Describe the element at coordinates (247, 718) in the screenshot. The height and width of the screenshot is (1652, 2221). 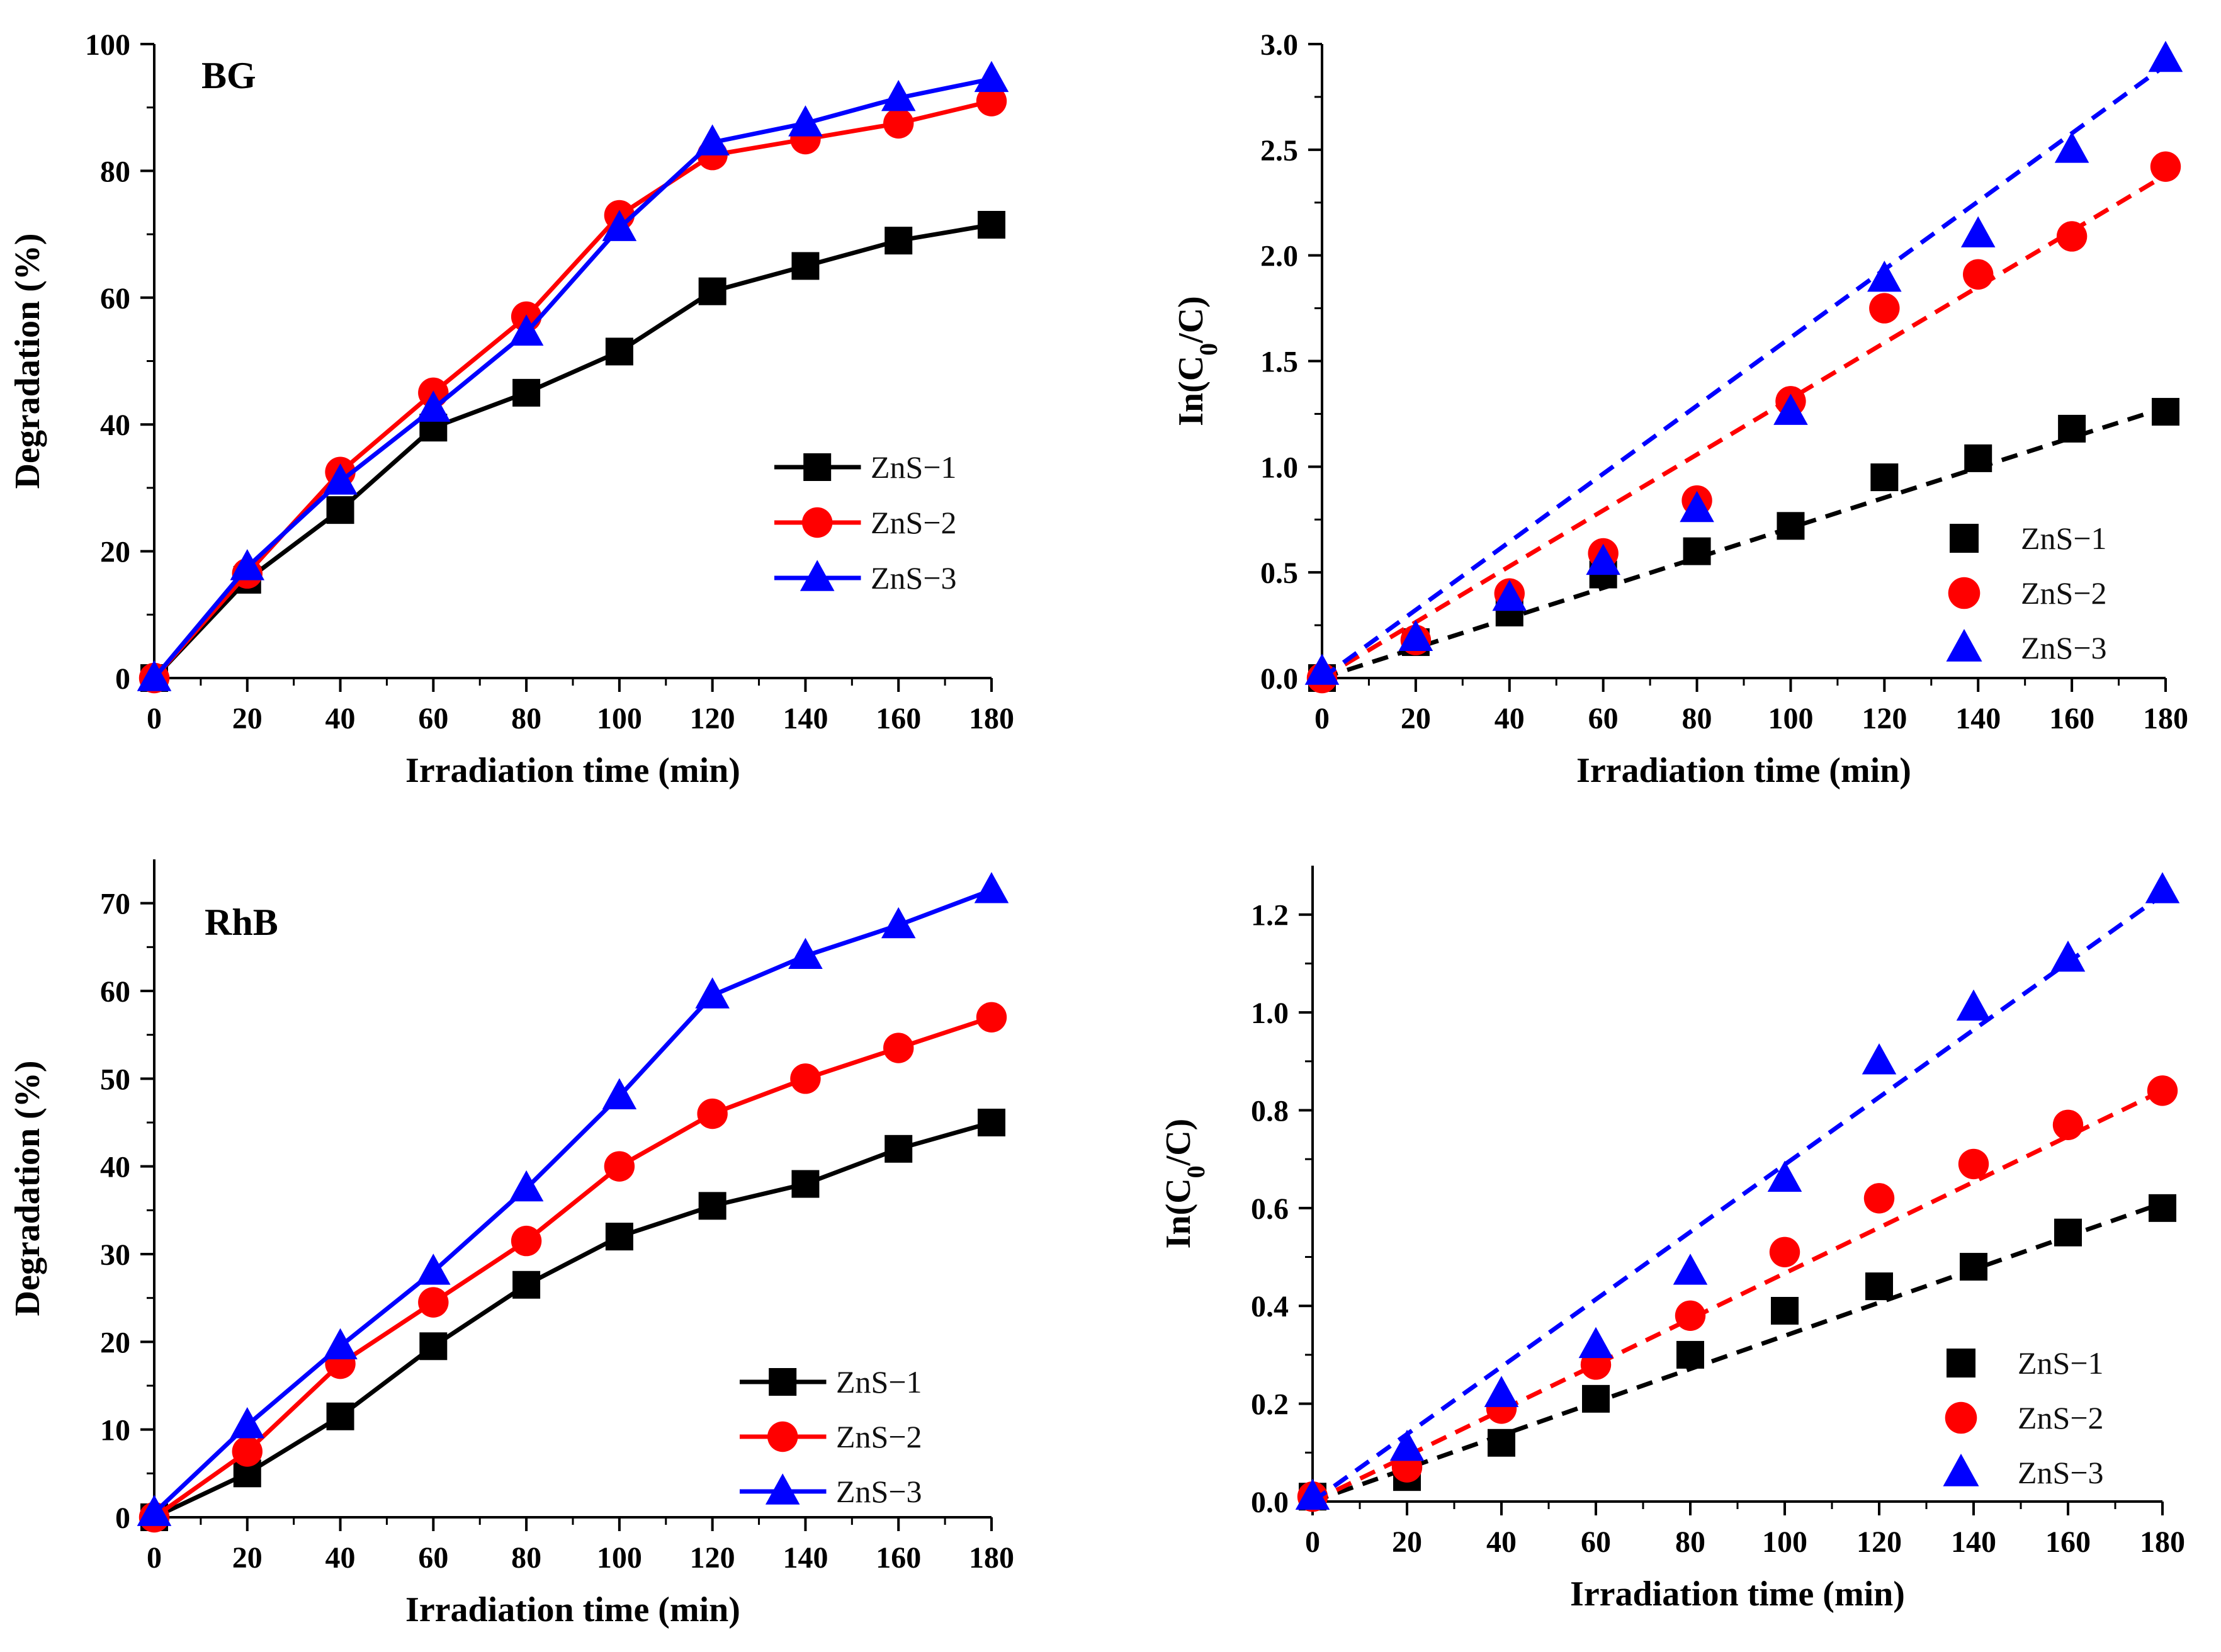
I see `x-tick-label: 20` at that location.